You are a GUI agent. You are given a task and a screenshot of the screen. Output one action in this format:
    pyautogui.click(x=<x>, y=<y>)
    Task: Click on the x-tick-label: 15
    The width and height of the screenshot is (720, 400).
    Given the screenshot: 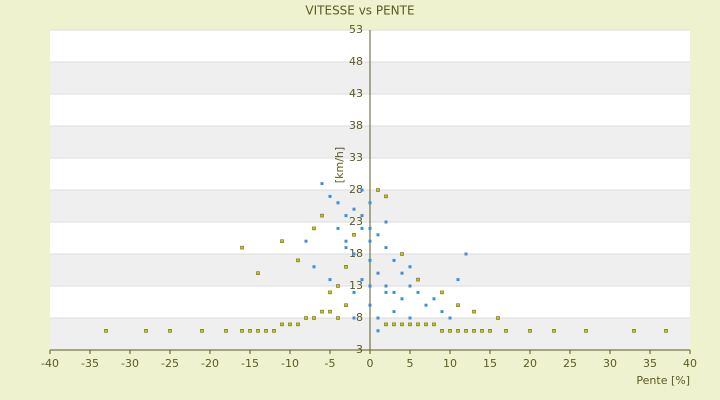 What is the action you would take?
    pyautogui.click(x=490, y=363)
    